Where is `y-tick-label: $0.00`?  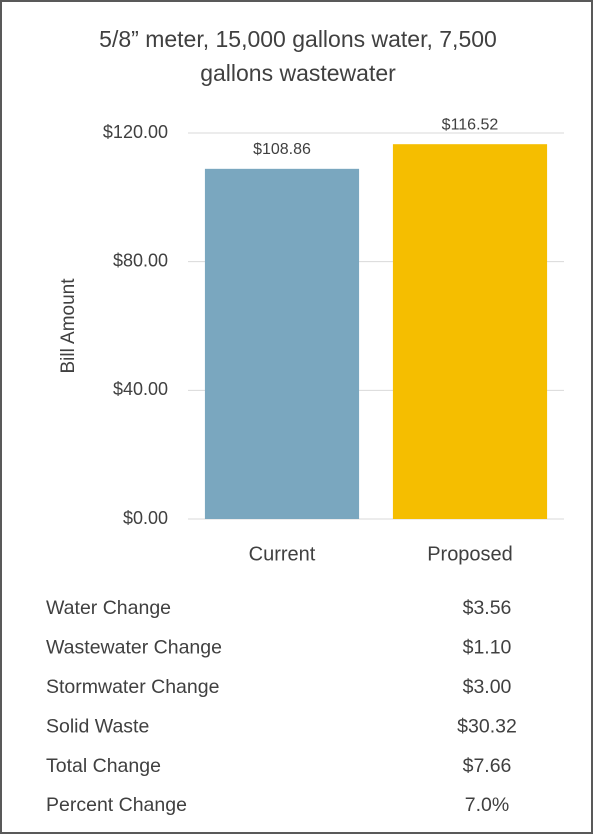
y-tick-label: $0.00 is located at coordinates (145, 518).